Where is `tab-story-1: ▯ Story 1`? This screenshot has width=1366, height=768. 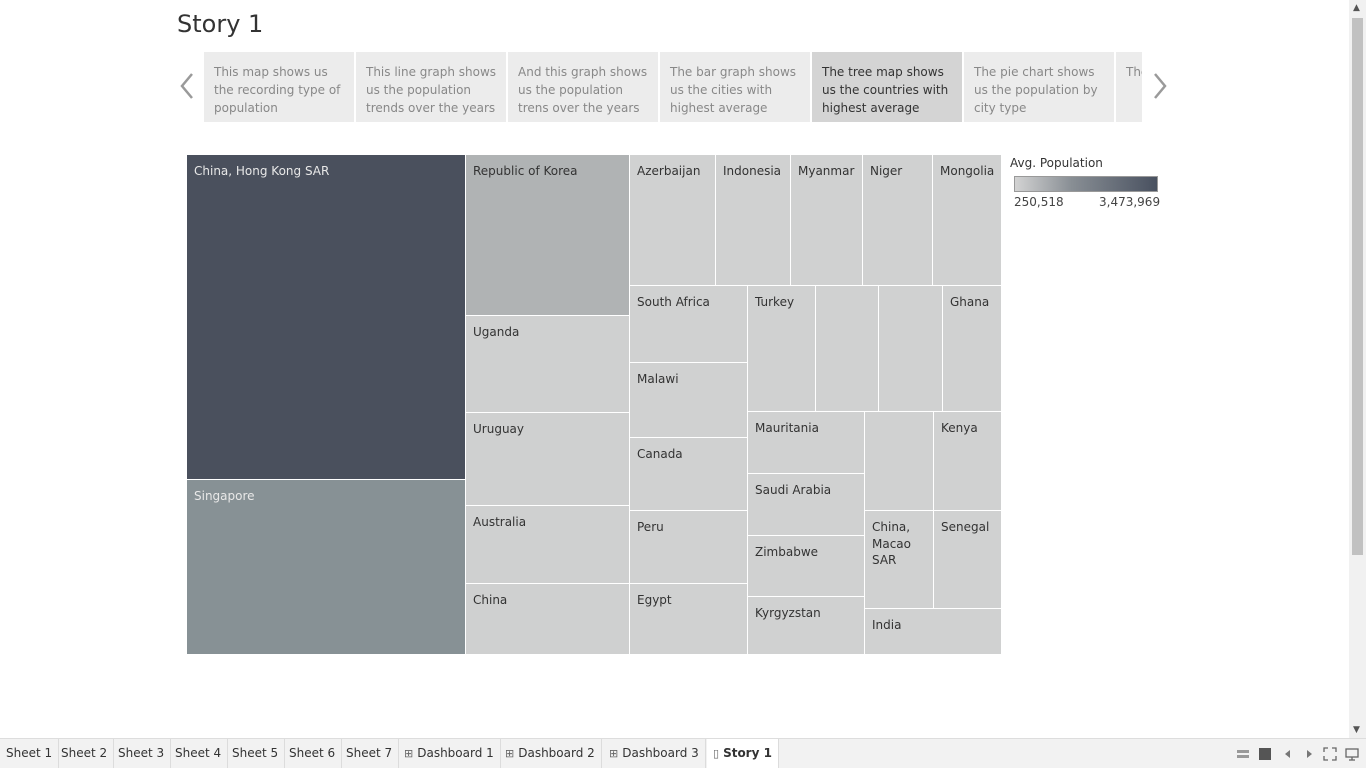
tab-story-1: ▯ Story 1 is located at coordinates (743, 753).